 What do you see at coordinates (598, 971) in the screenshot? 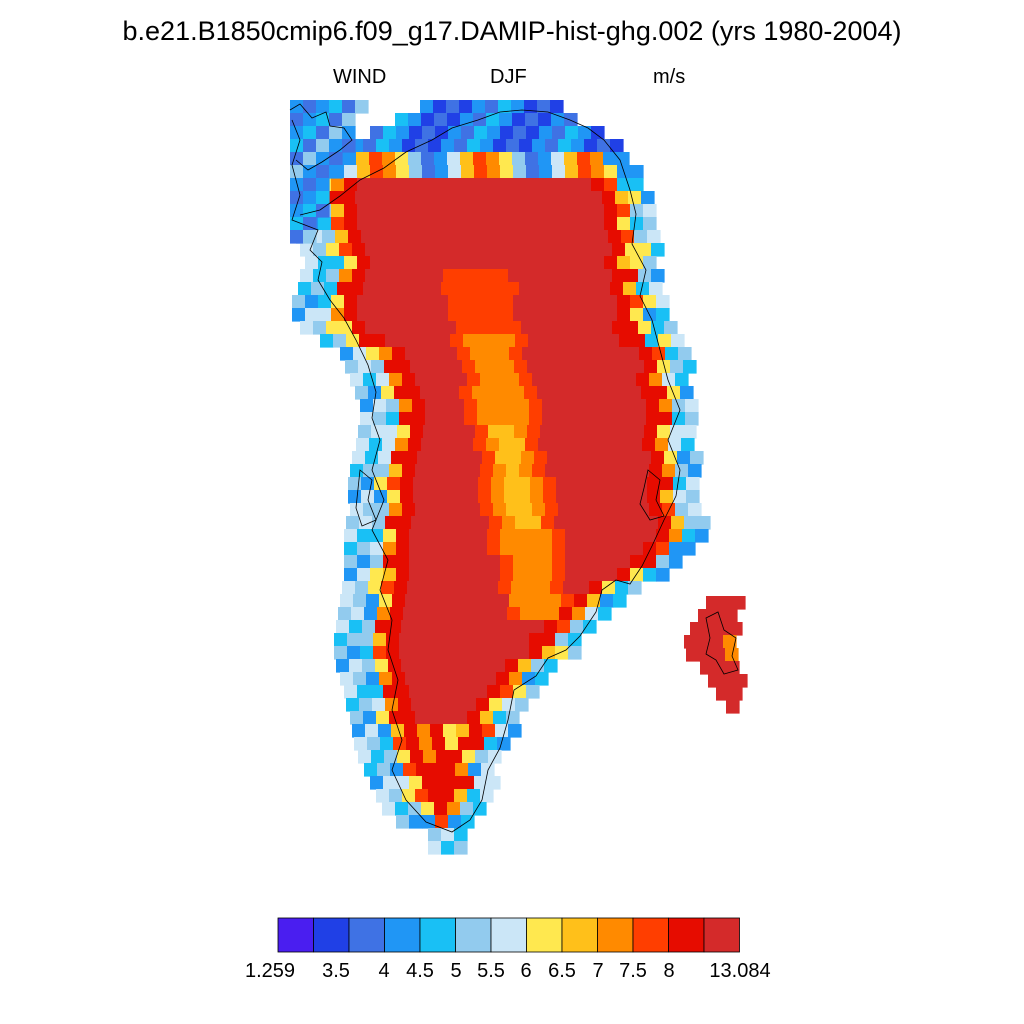
I see `colorbar-tick-label: 7` at bounding box center [598, 971].